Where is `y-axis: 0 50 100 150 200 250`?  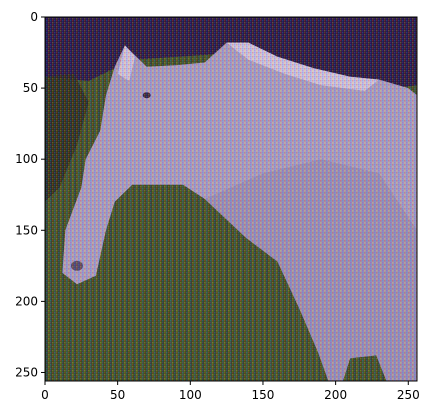
y-axis: 0 50 100 150 200 250 is located at coordinates (30, 194).